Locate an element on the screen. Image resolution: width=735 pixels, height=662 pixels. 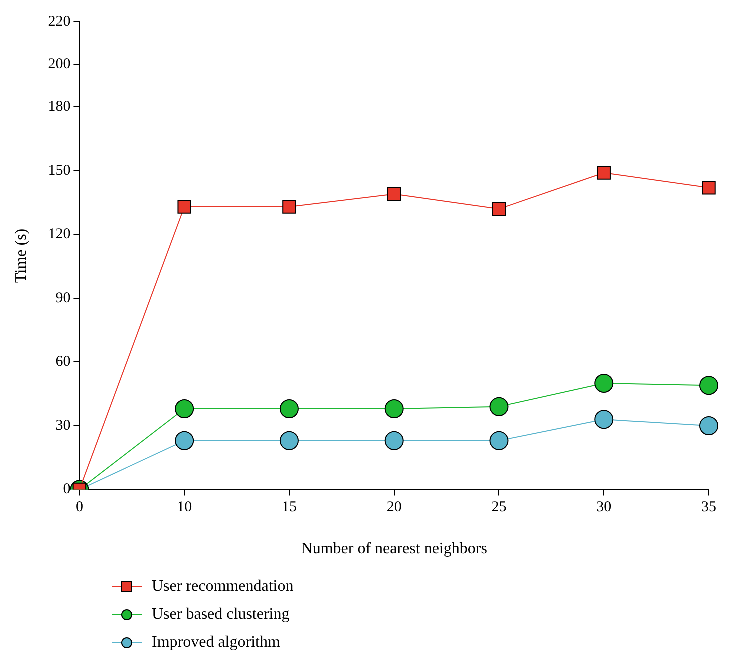
y-tick-label: 30 is located at coordinates (63, 426).